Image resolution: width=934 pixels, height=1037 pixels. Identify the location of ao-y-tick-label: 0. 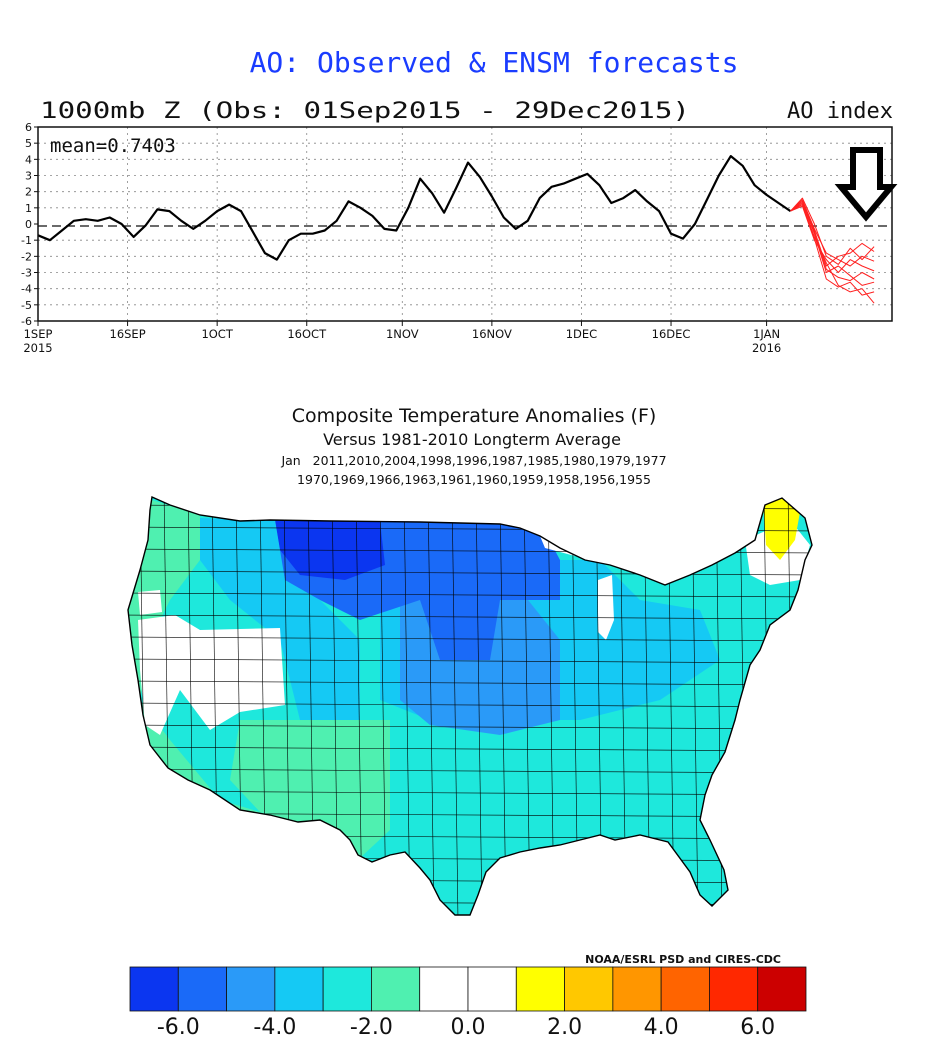
(28, 224).